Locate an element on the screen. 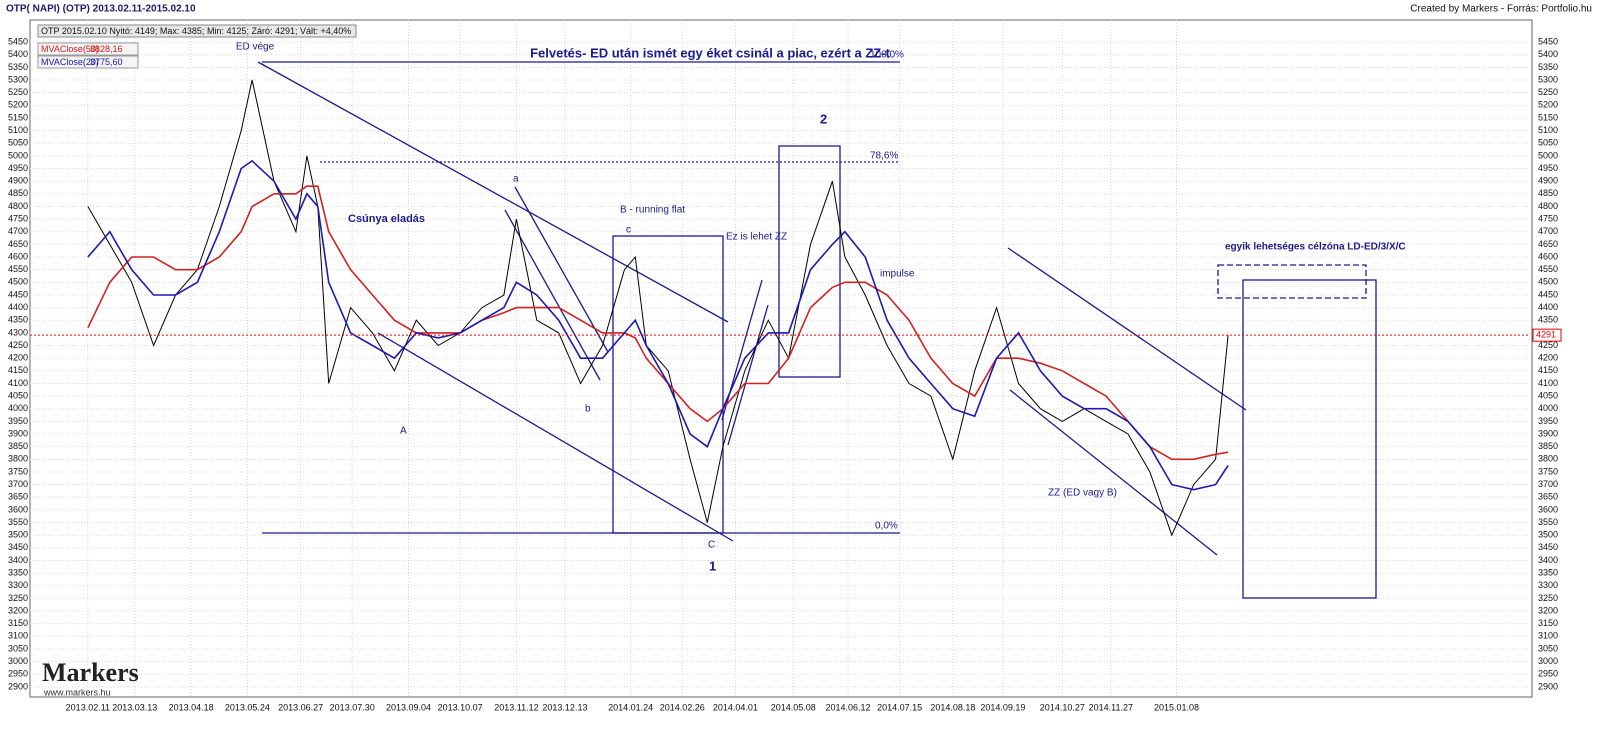  y-tick-label: 3650 is located at coordinates (1548, 497).